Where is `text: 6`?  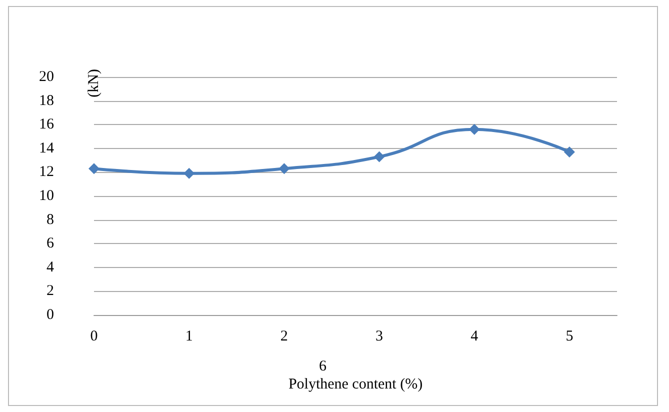 text: 6 is located at coordinates (323, 366).